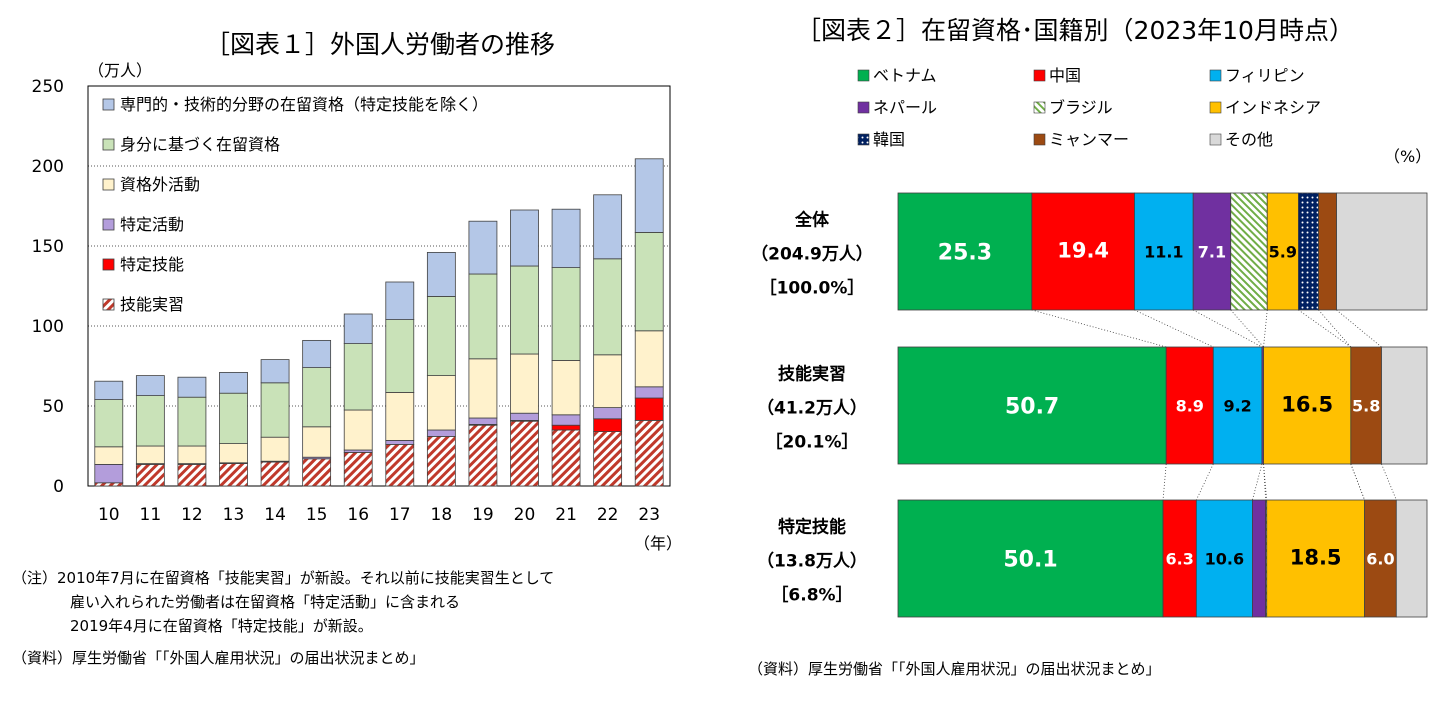 This screenshot has width=1455, height=707. What do you see at coordinates (1283, 252) in the screenshot?
I see `data-label: 5.9` at bounding box center [1283, 252].